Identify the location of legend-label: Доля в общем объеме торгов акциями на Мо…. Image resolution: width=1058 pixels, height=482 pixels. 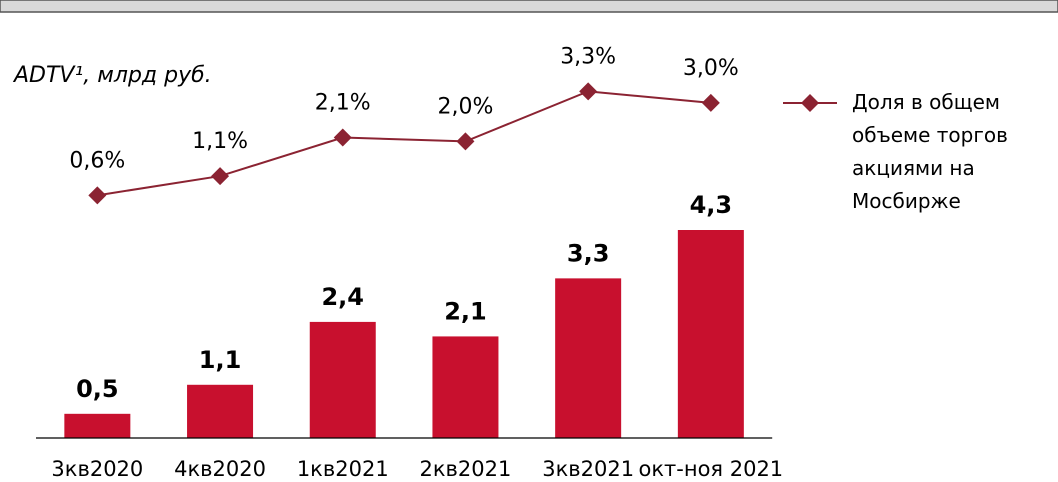
(930, 151).